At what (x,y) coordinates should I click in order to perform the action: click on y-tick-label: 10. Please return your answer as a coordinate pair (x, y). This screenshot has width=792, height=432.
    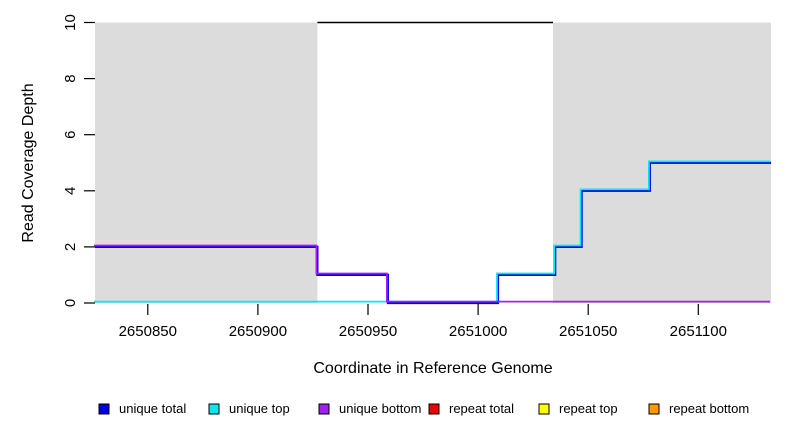
    Looking at the image, I should click on (70, 22).